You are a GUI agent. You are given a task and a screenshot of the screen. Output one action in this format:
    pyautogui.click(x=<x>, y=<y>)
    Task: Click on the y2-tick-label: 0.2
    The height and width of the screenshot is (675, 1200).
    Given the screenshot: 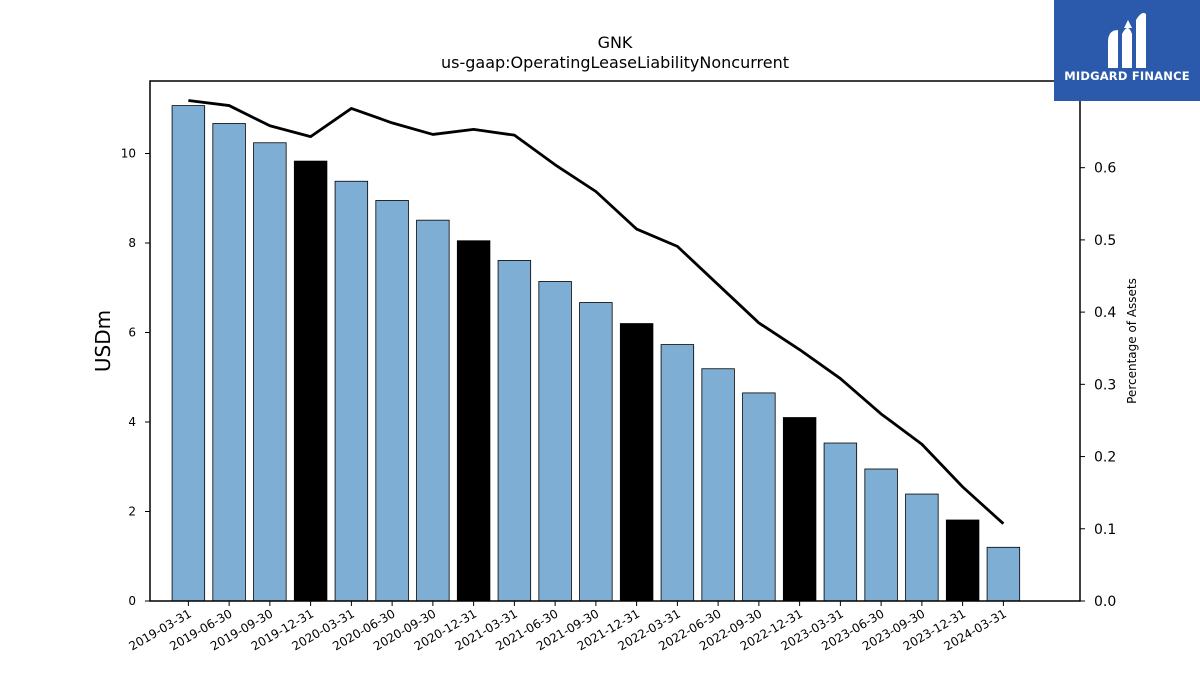 What is the action you would take?
    pyautogui.click(x=1105, y=458)
    